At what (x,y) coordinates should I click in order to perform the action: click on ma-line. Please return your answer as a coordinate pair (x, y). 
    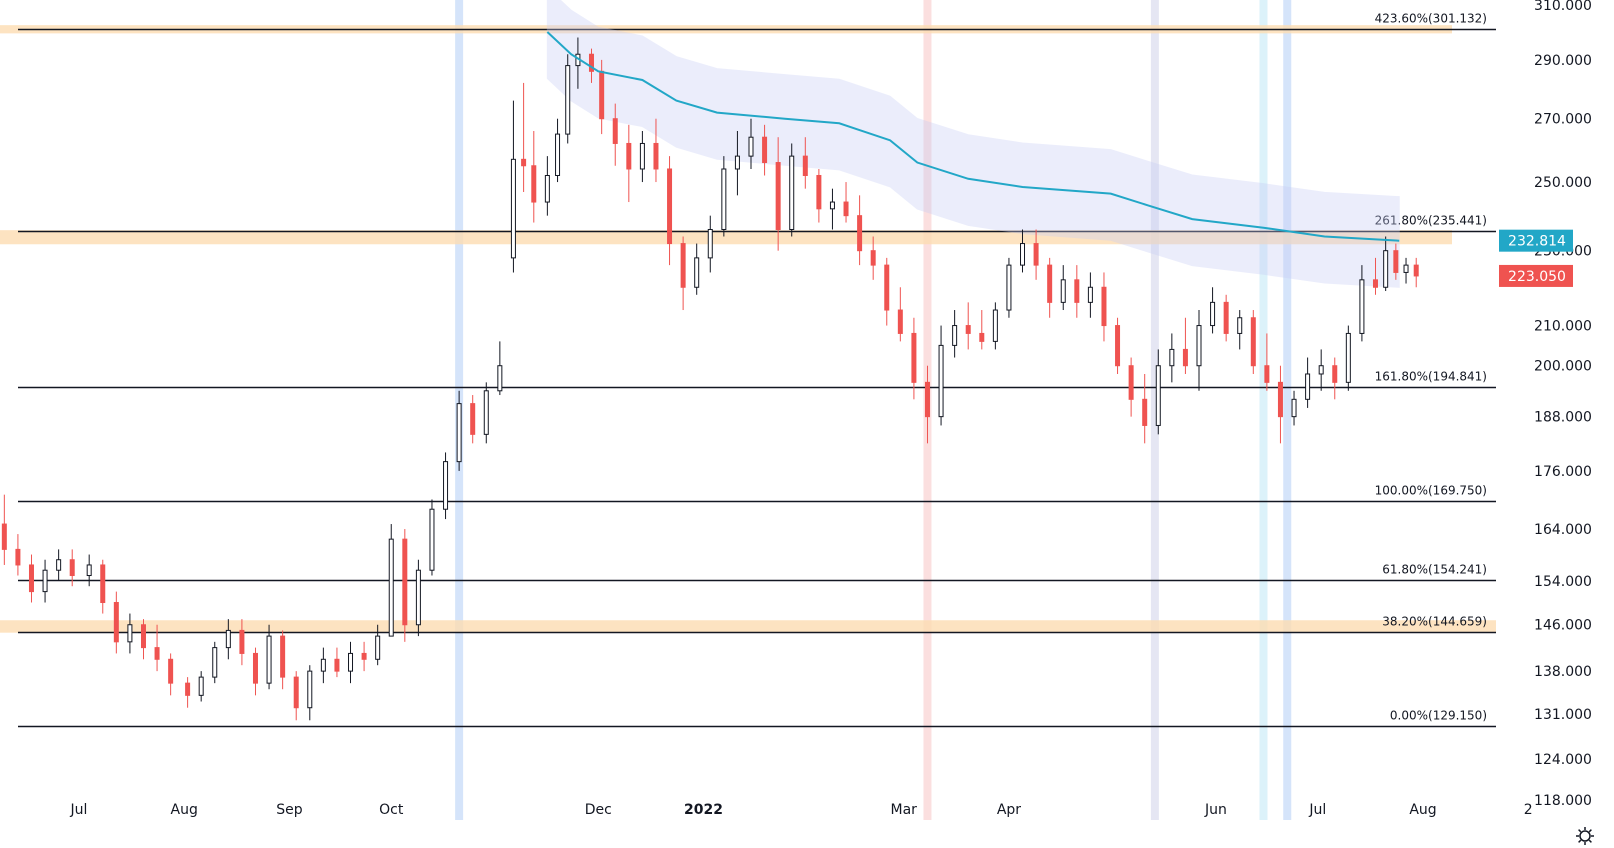
    Looking at the image, I should click on (973, 136).